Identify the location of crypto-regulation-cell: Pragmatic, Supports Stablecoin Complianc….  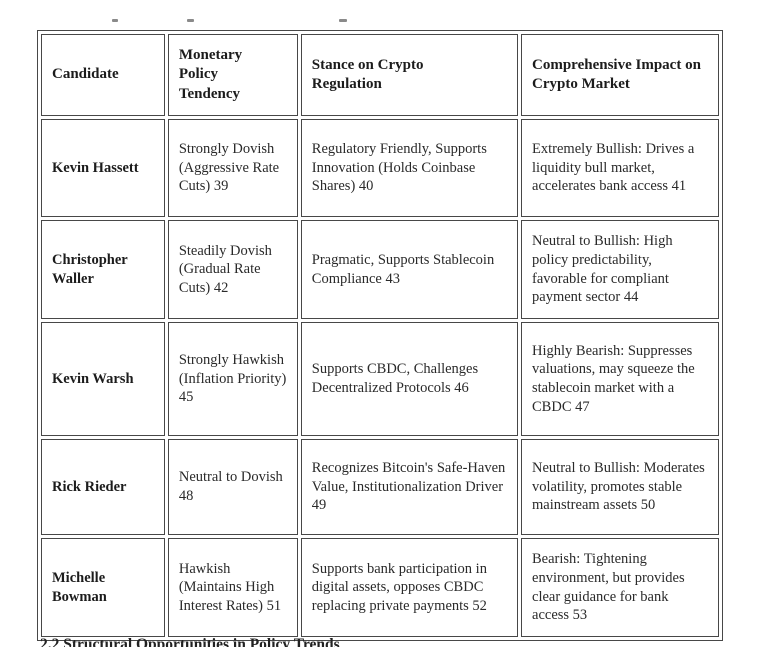
(409, 269).